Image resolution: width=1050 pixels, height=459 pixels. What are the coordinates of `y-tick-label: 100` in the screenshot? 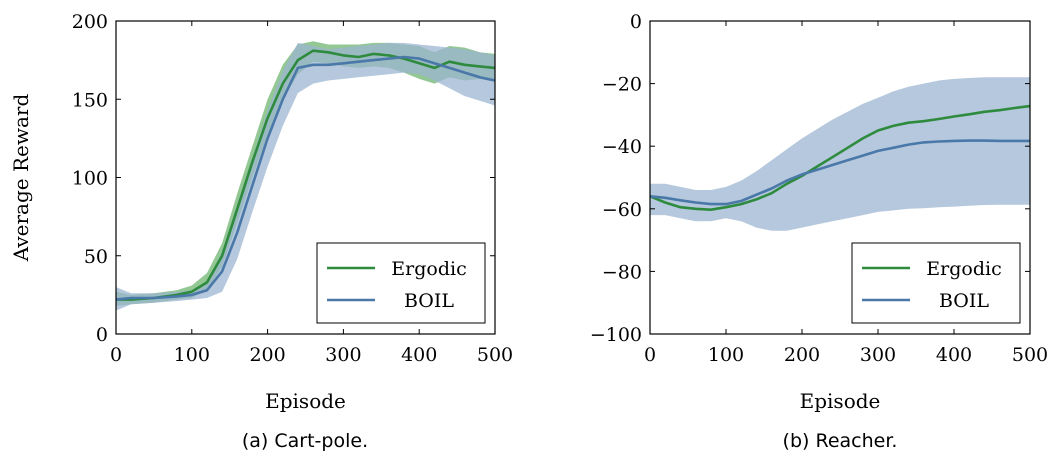 It's located at (90, 179).